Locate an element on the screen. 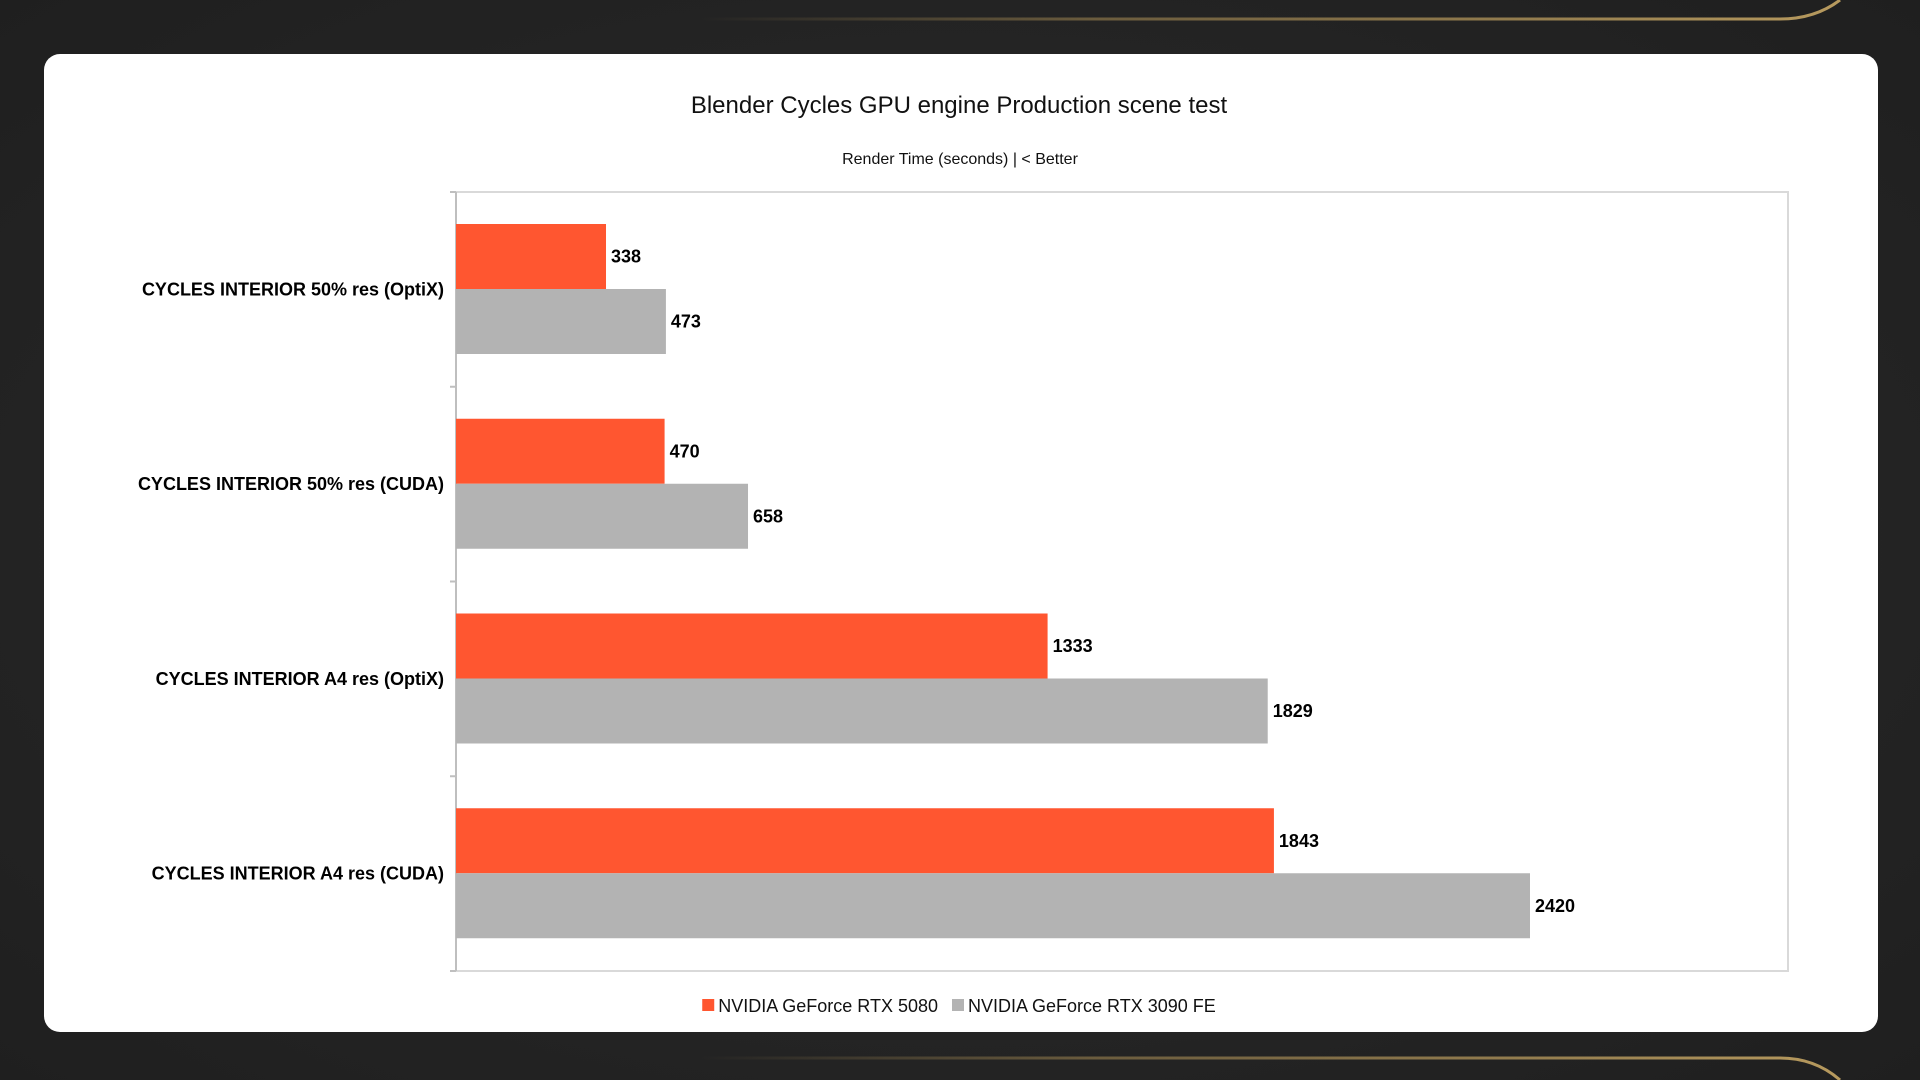  category-label: CYCLES INTERIOR A4 res (OptiX) is located at coordinates (300, 679).